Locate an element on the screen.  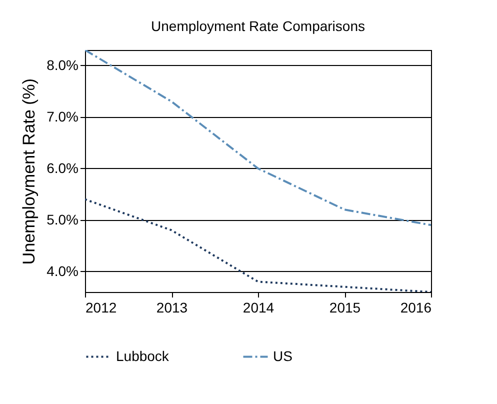
x-tick-label: 2013 is located at coordinates (172, 308).